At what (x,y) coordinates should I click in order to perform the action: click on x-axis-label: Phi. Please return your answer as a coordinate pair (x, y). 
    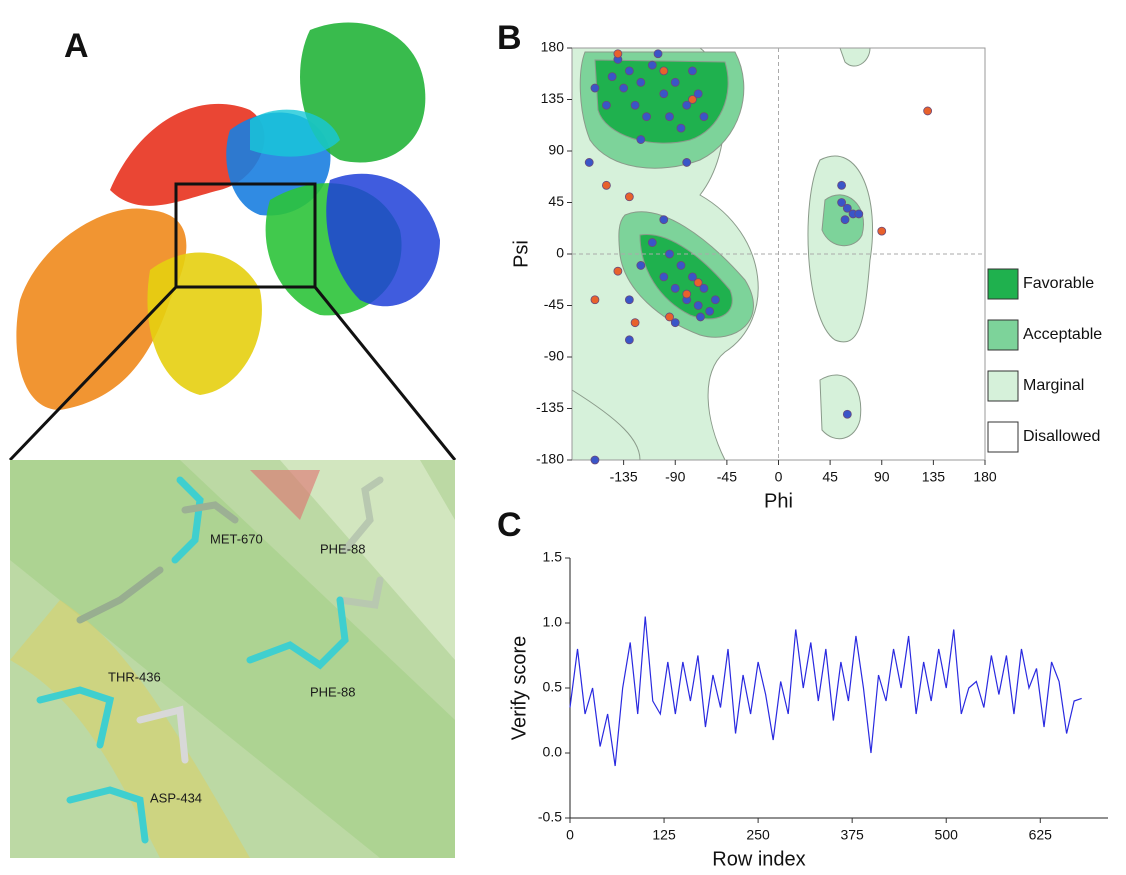
    Looking at the image, I should click on (778, 501).